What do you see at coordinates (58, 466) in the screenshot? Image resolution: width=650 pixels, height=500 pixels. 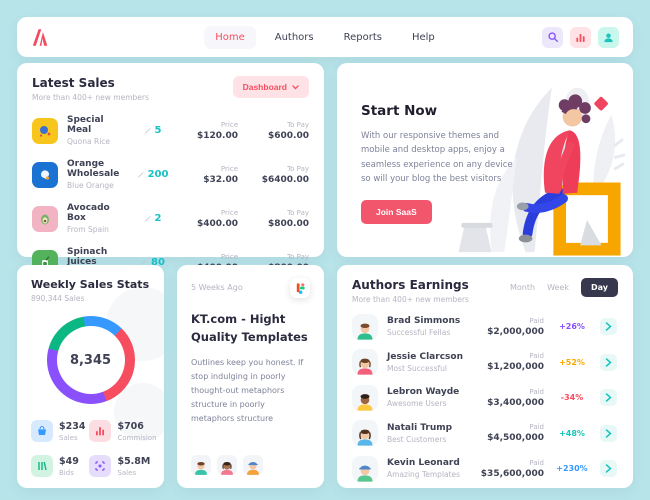 I see `stat-bids: $49 Bids` at bounding box center [58, 466].